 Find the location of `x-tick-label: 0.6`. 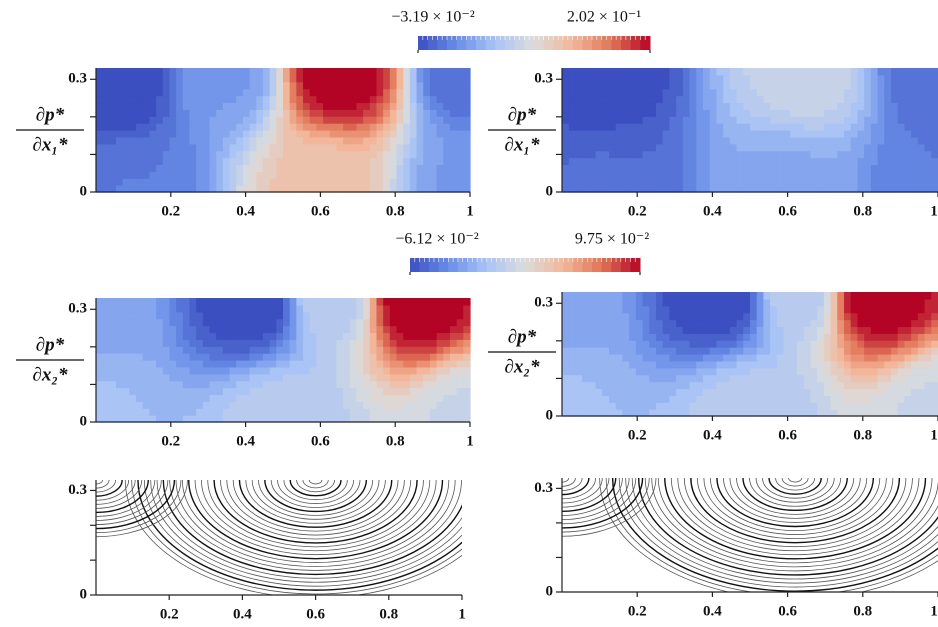

x-tick-label: 0.6 is located at coordinates (320, 211).